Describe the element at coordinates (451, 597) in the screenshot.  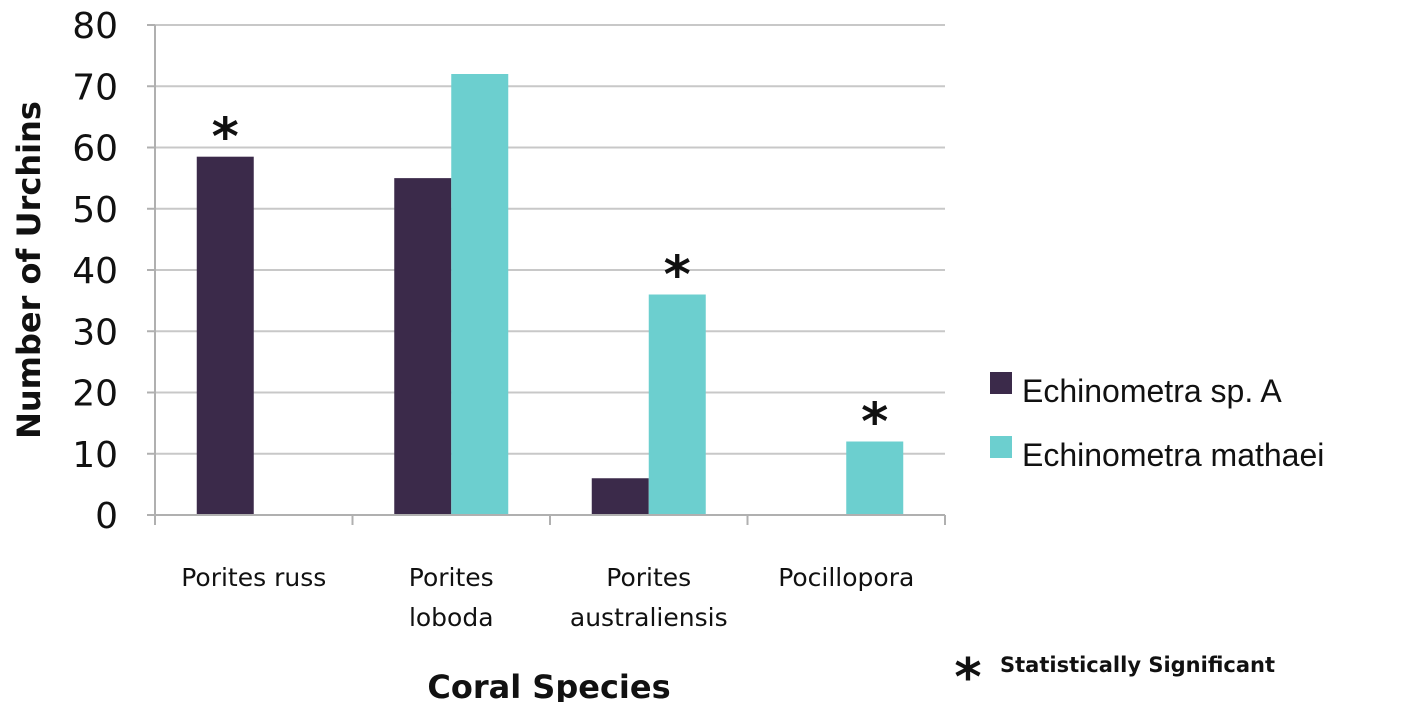
I see `category-label: Porites loboda` at that location.